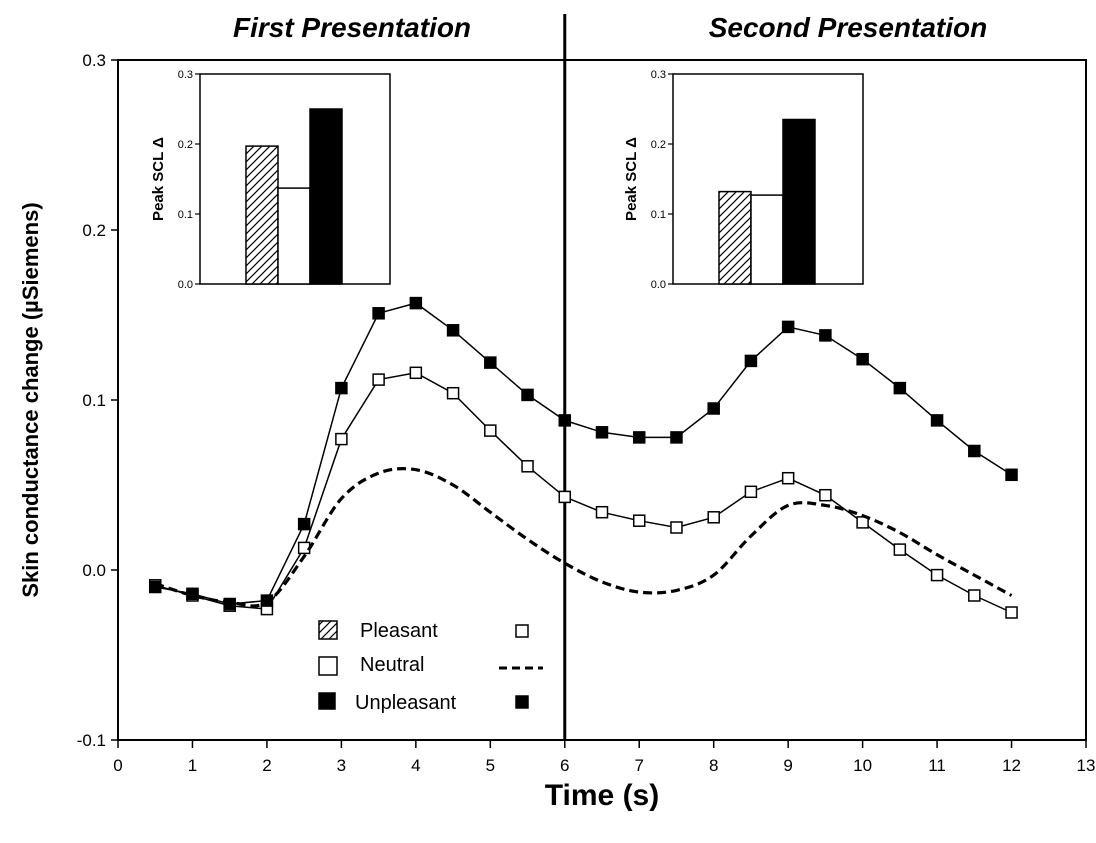 This screenshot has width=1096, height=843. What do you see at coordinates (94, 400) in the screenshot?
I see `y-tick-label: 0.1` at bounding box center [94, 400].